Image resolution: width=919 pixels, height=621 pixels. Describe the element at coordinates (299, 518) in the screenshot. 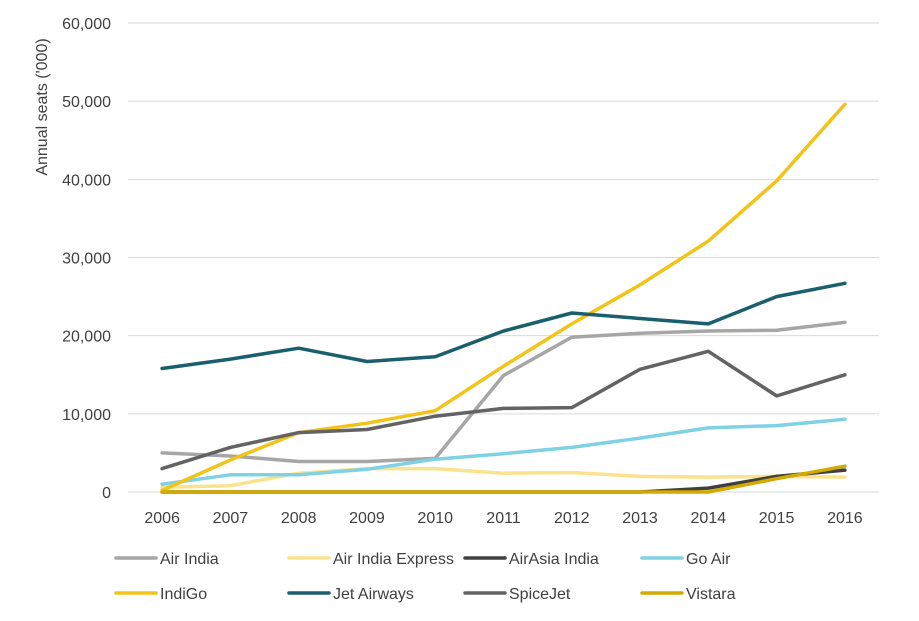

I see `x-tick-label: 2008` at that location.